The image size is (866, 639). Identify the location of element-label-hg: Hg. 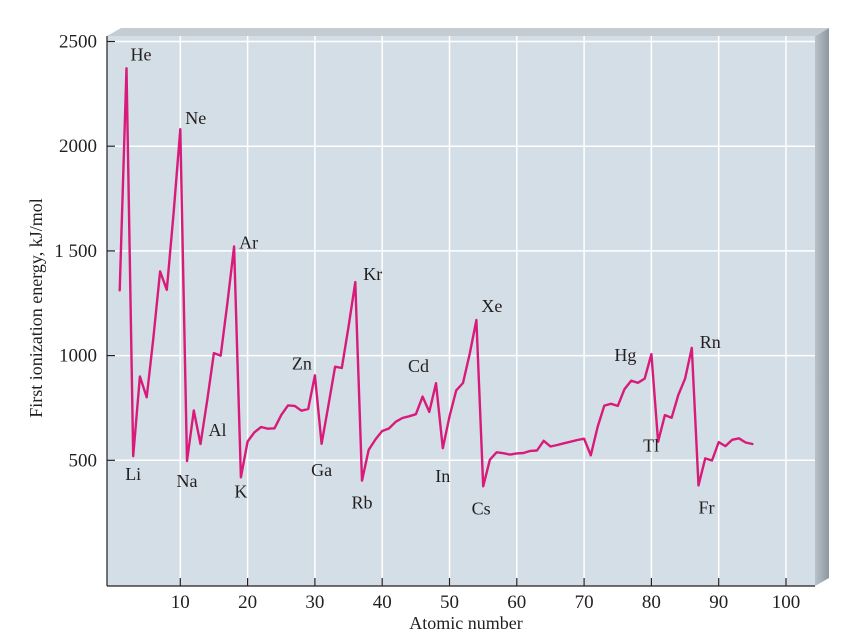
(625, 355).